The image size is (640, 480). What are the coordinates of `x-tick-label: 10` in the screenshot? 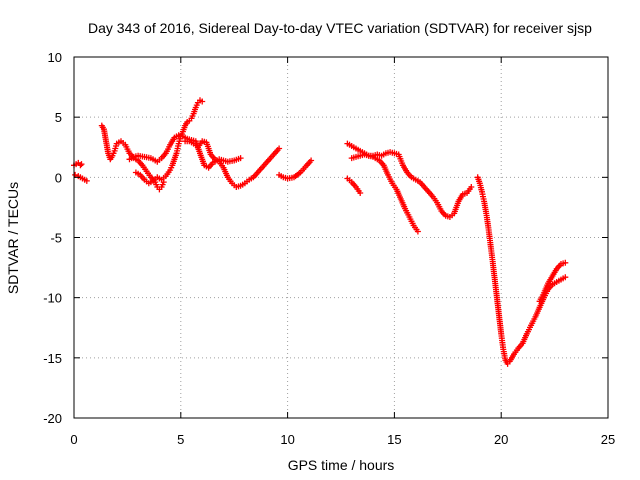 It's located at (287, 439).